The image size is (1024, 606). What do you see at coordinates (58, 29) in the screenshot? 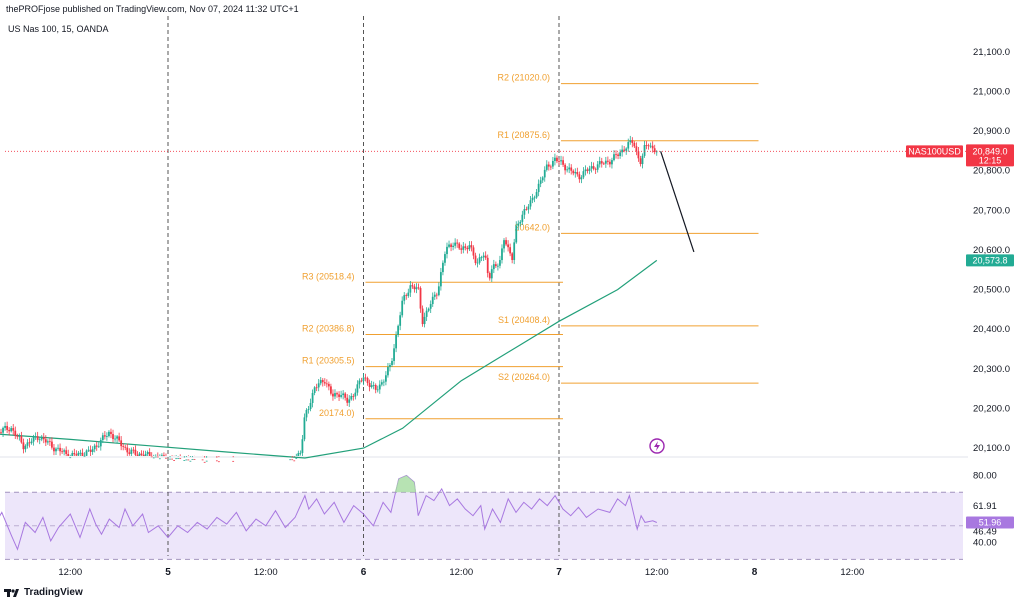
I see `symbol-label: US Nas 100, 15, OANDA` at bounding box center [58, 29].